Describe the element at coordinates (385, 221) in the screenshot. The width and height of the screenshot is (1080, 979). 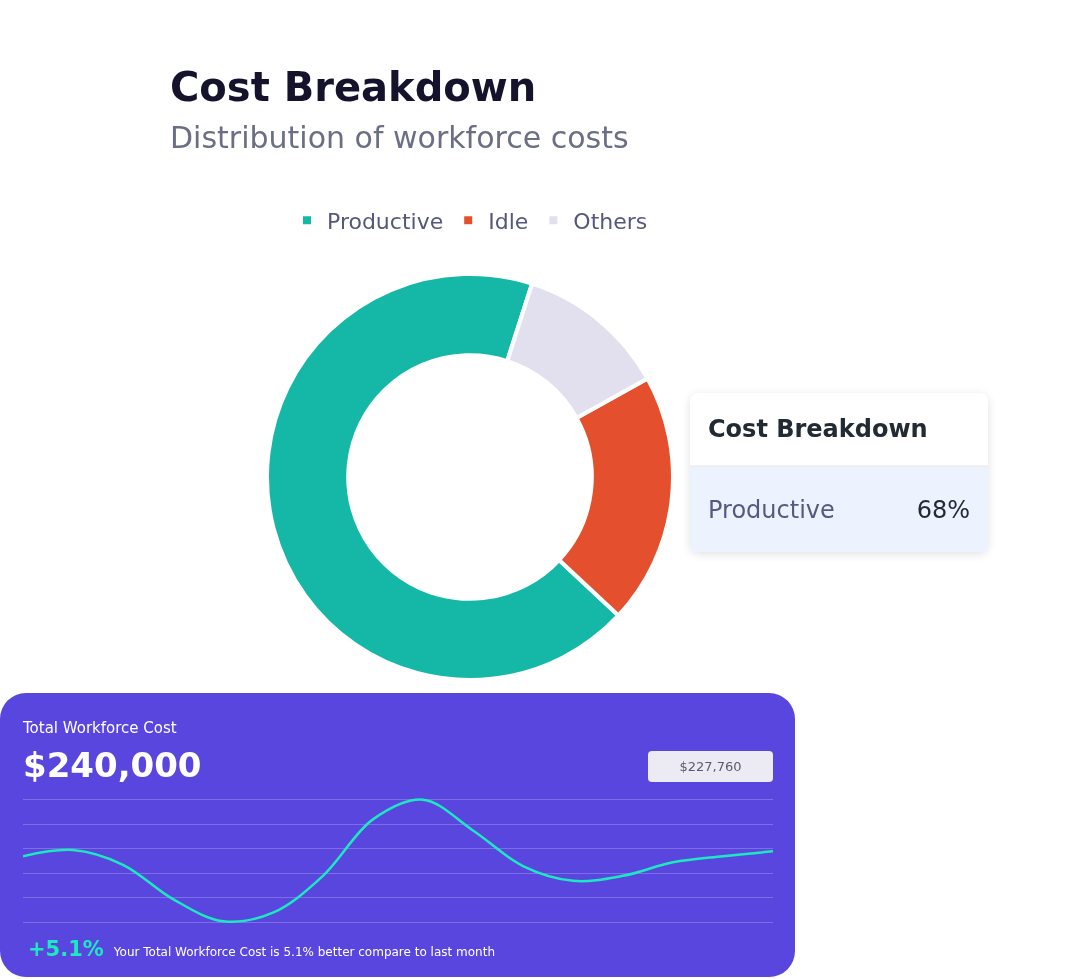
I see `legend-label: Productive` at that location.